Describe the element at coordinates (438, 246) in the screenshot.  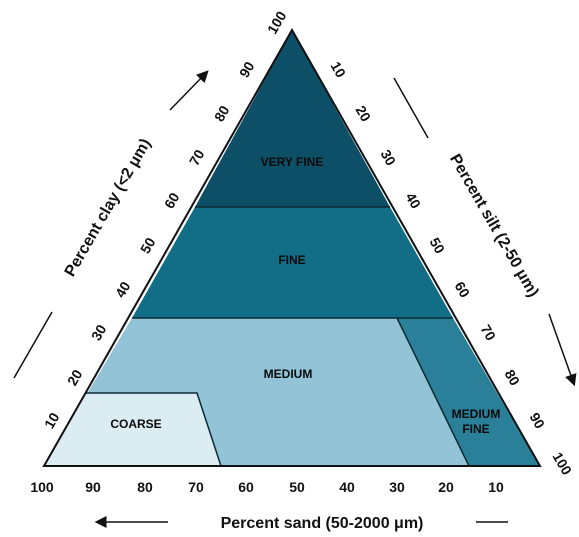
I see `silt-tick-label: 50` at that location.